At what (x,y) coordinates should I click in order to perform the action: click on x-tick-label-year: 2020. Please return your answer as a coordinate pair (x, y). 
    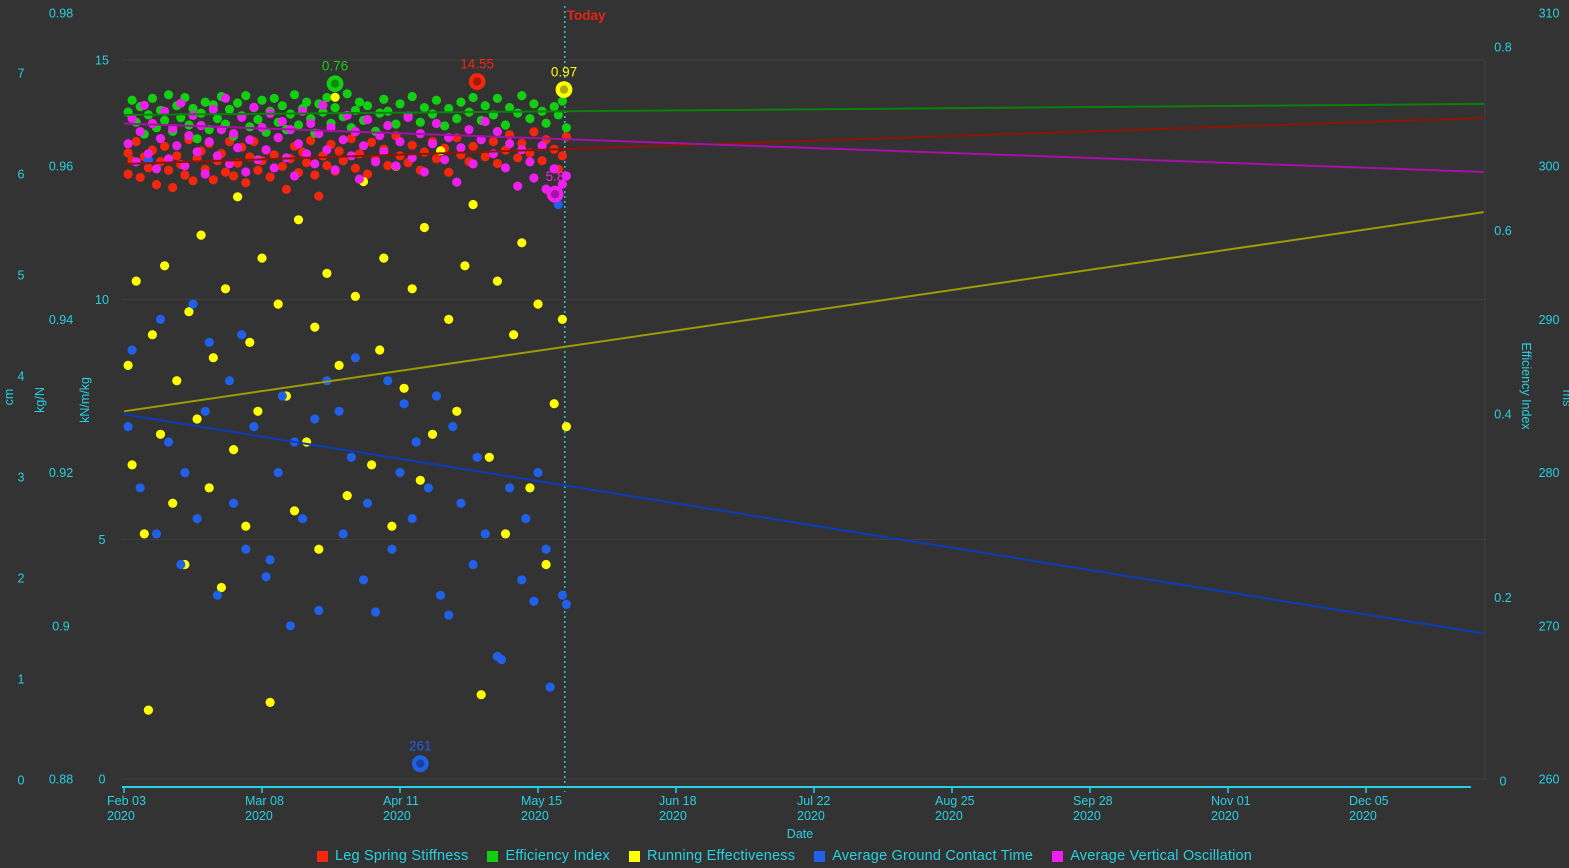
    Looking at the image, I should click on (1087, 816).